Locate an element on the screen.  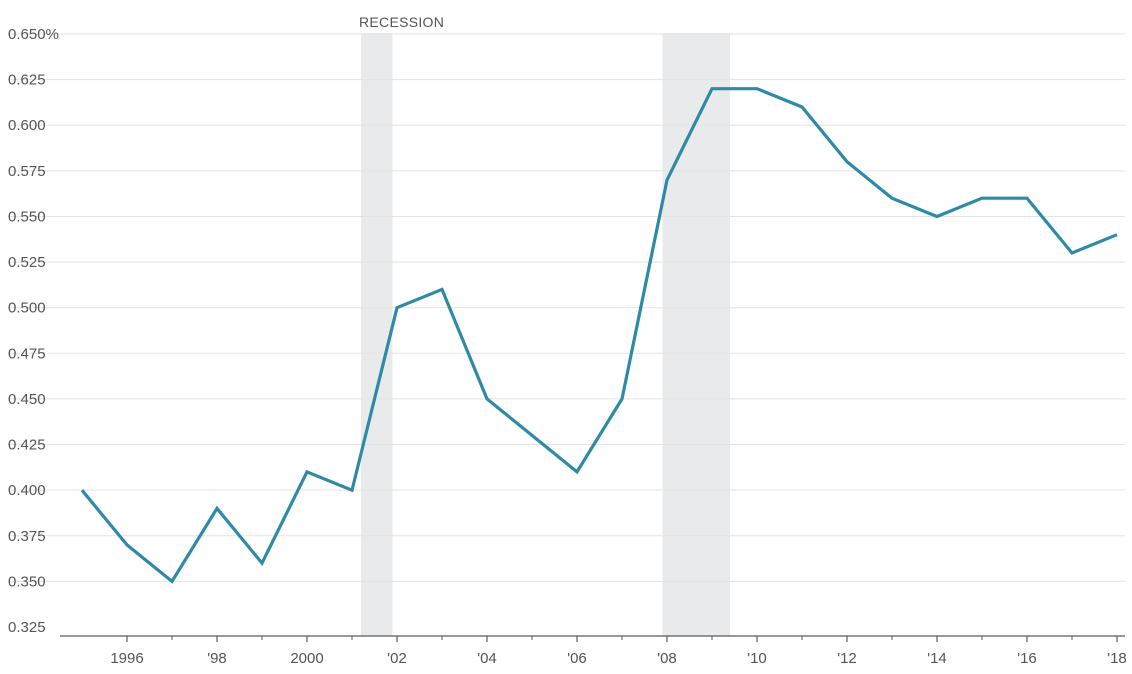
y-tick-label: 0.650% is located at coordinates (33, 34).